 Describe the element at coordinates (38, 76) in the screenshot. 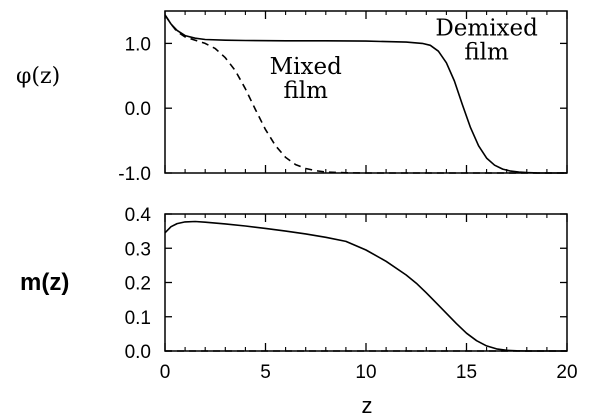

I see `top-ylabel: φ(z)` at that location.